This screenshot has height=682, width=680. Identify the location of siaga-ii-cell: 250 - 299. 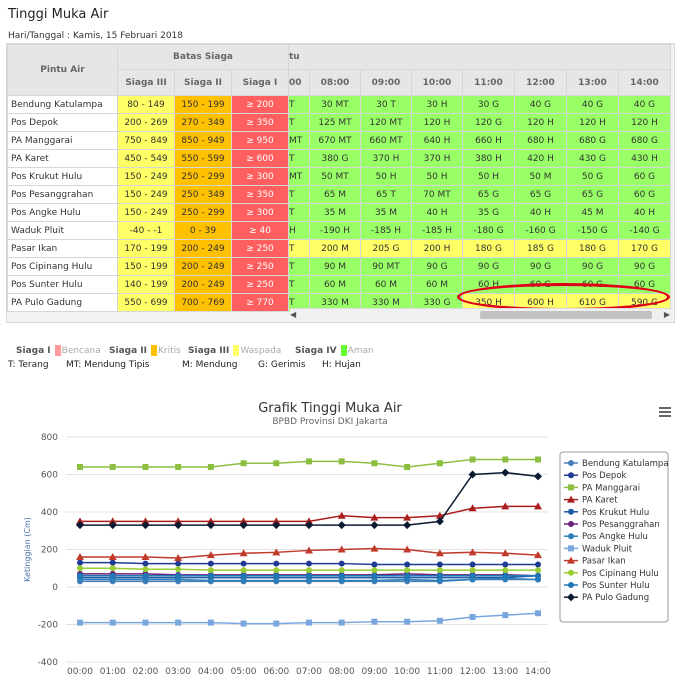
(203, 212).